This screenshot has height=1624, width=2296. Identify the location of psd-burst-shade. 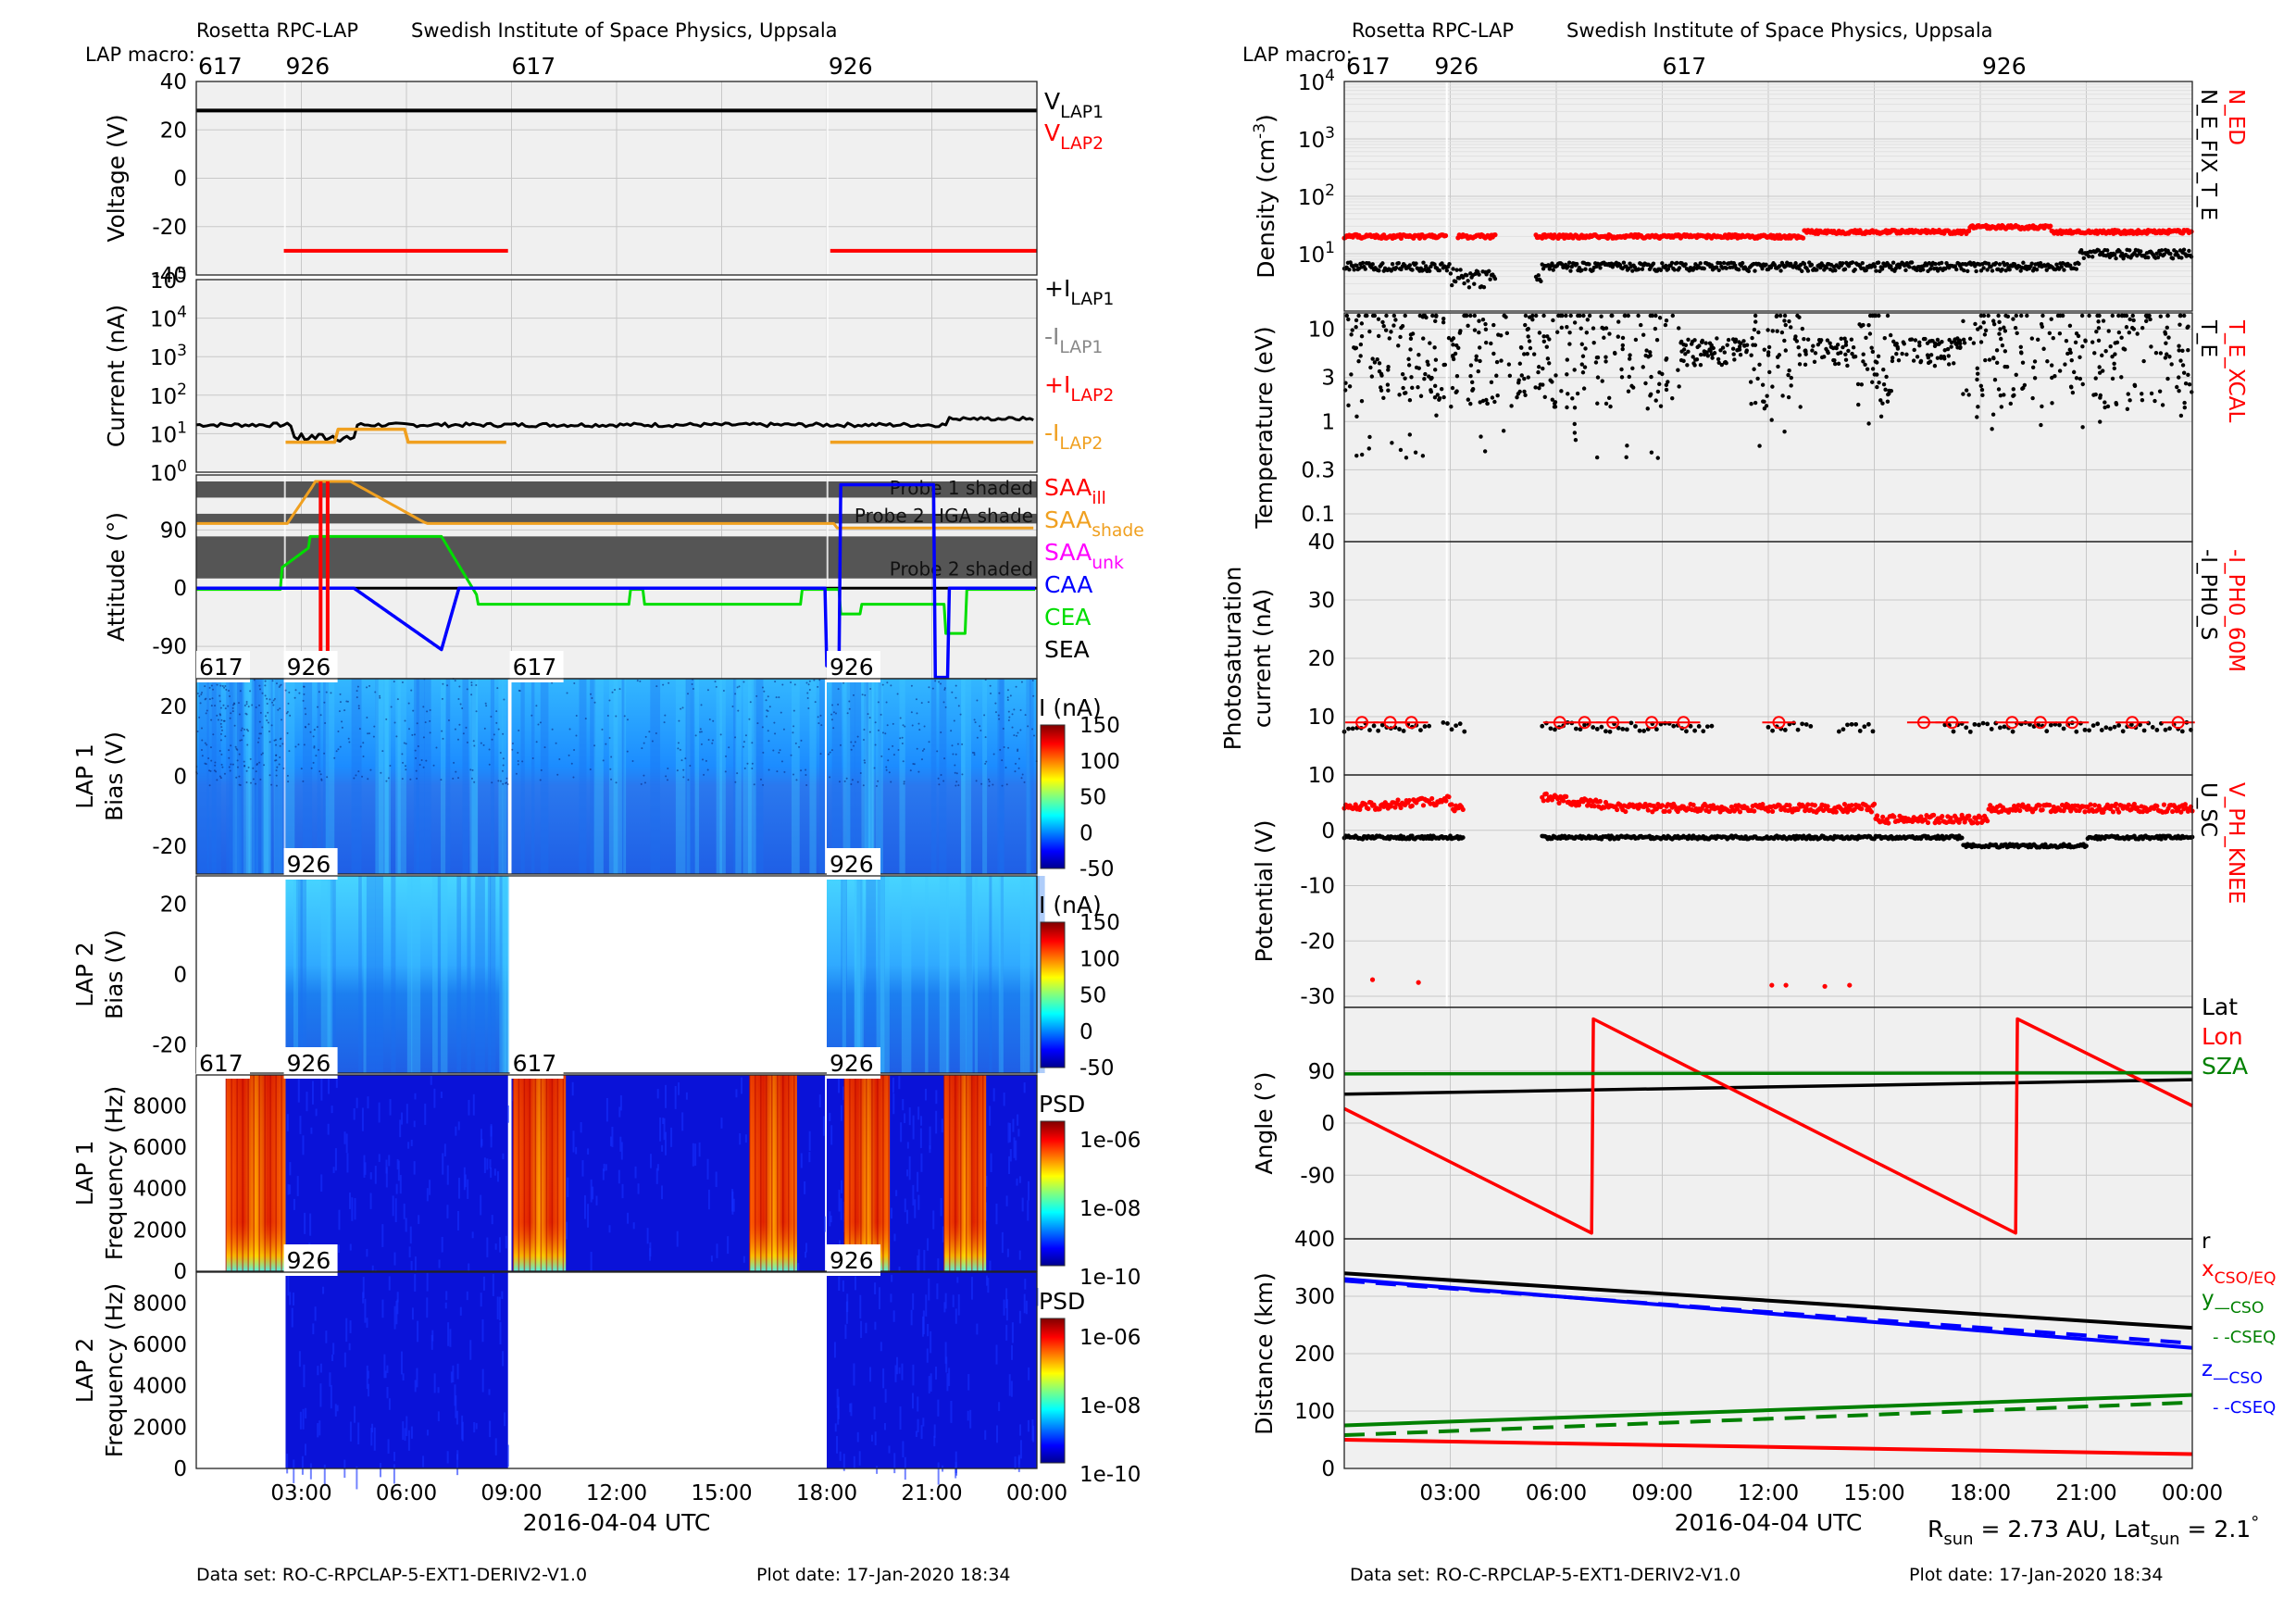
(773, 1173).